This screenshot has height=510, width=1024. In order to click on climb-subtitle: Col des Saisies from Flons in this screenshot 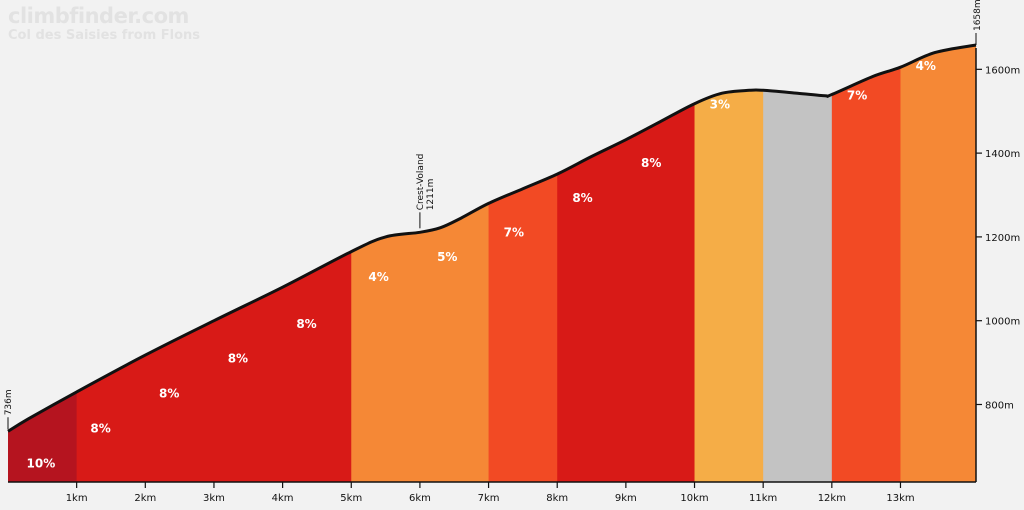, I will do `click(104, 35)`.